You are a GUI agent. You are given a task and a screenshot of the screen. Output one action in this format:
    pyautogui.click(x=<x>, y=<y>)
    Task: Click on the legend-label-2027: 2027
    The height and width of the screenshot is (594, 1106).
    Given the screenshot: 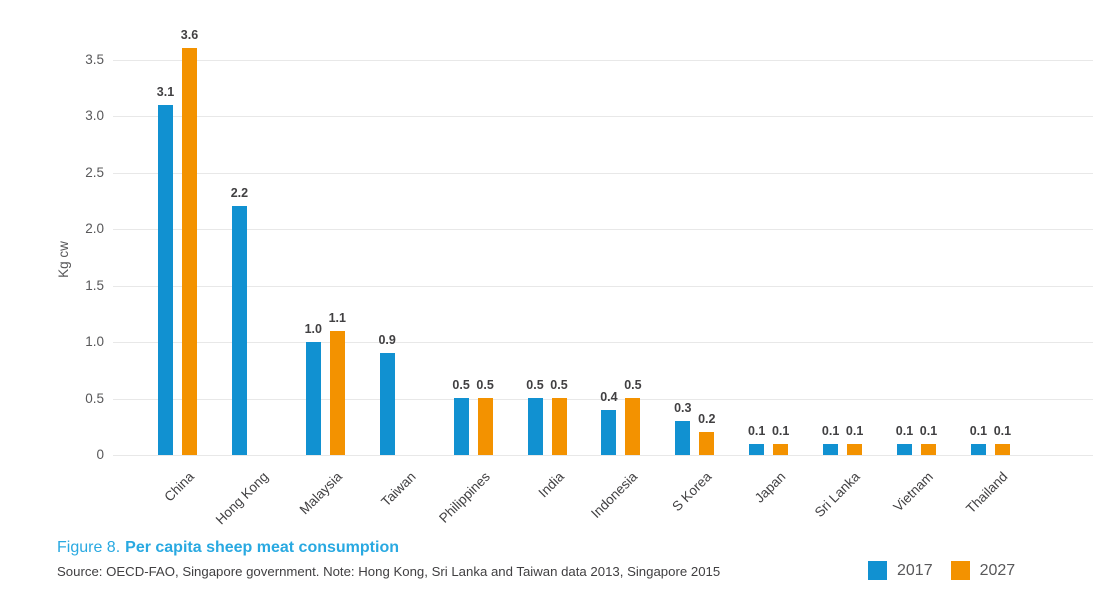 What is the action you would take?
    pyautogui.click(x=997, y=570)
    